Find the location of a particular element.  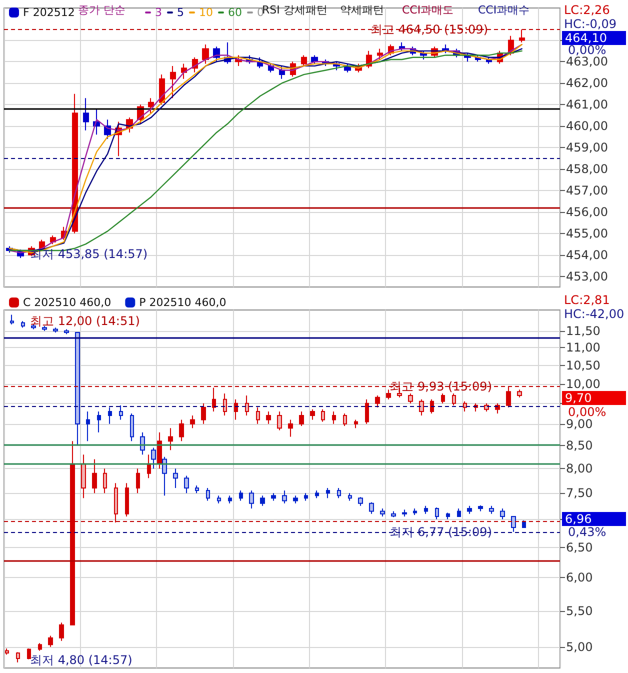

y-tick-label: 6,00 is located at coordinates (579, 577).